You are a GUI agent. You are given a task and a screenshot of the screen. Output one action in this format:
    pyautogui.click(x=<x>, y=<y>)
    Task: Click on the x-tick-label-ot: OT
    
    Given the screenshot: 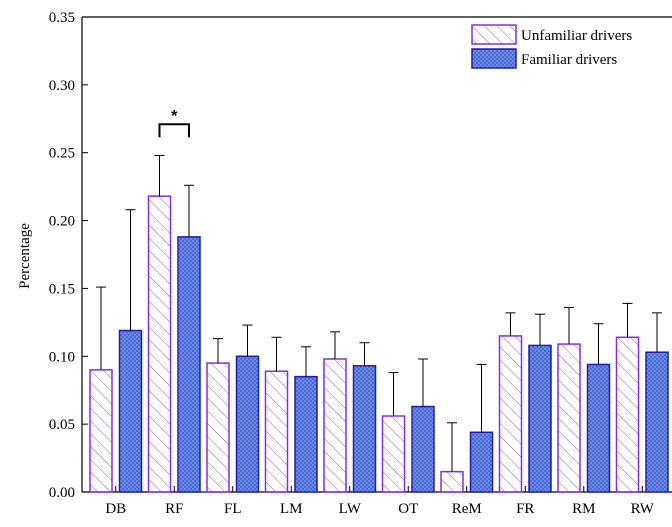 What is the action you would take?
    pyautogui.click(x=408, y=509)
    